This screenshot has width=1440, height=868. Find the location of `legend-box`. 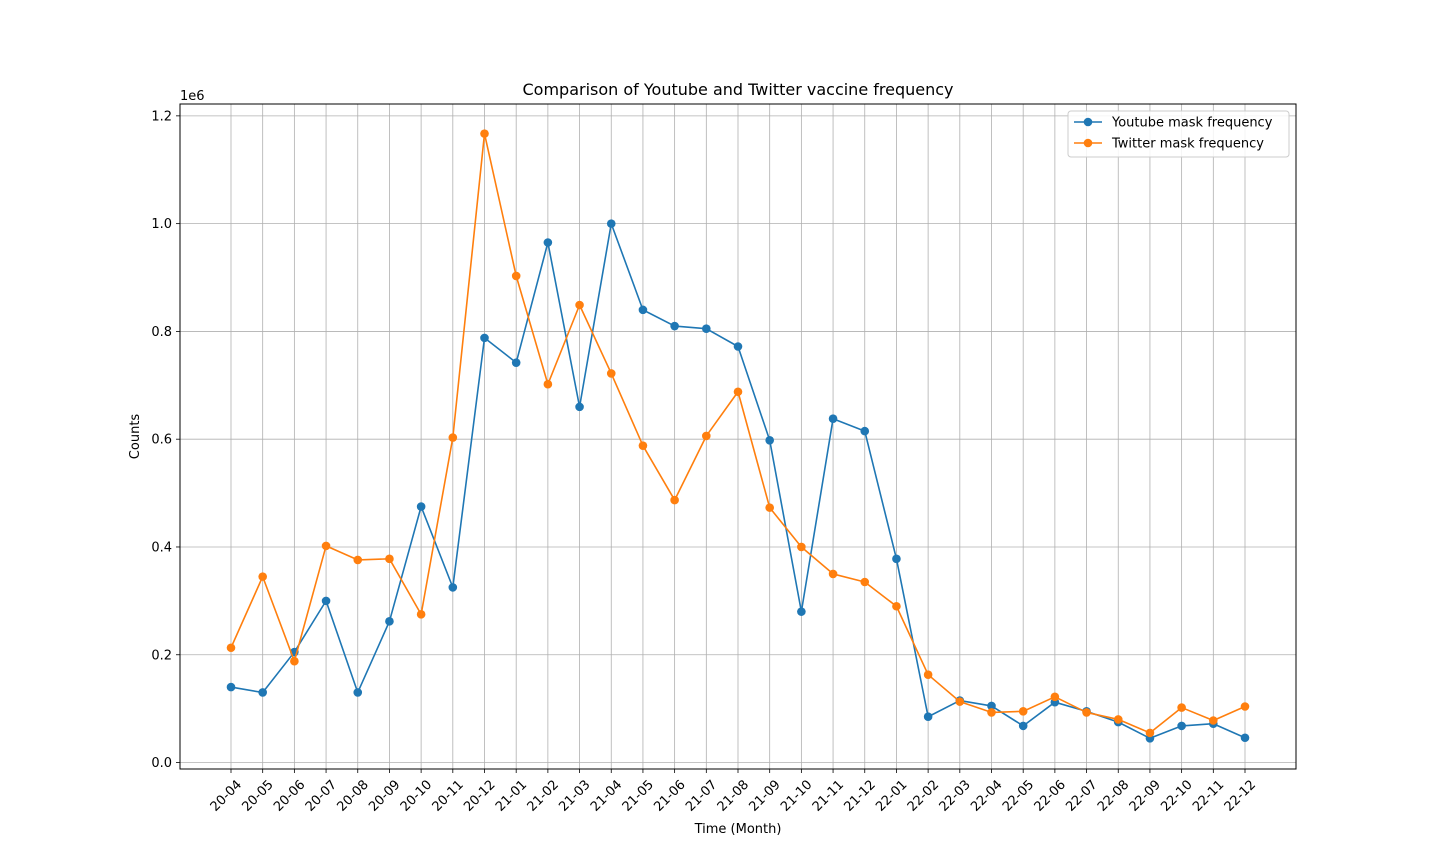

legend-box is located at coordinates (1178, 134).